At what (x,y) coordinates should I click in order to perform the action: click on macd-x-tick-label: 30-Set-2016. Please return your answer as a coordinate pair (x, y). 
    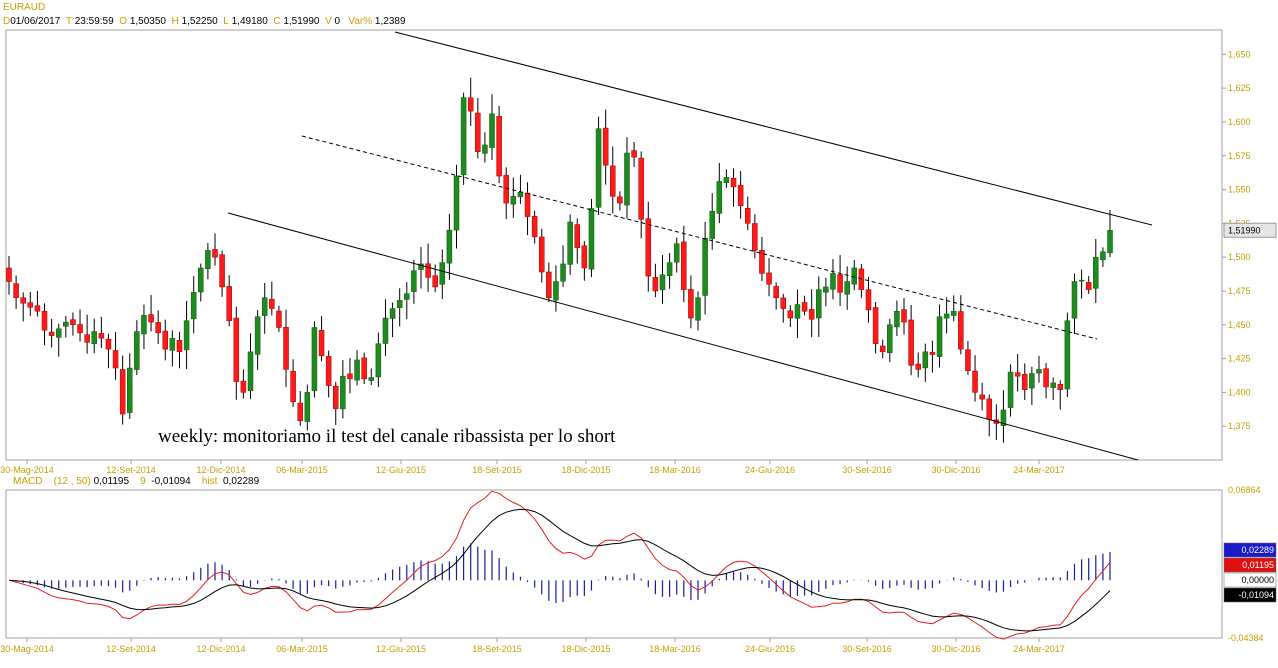
    Looking at the image, I should click on (867, 649).